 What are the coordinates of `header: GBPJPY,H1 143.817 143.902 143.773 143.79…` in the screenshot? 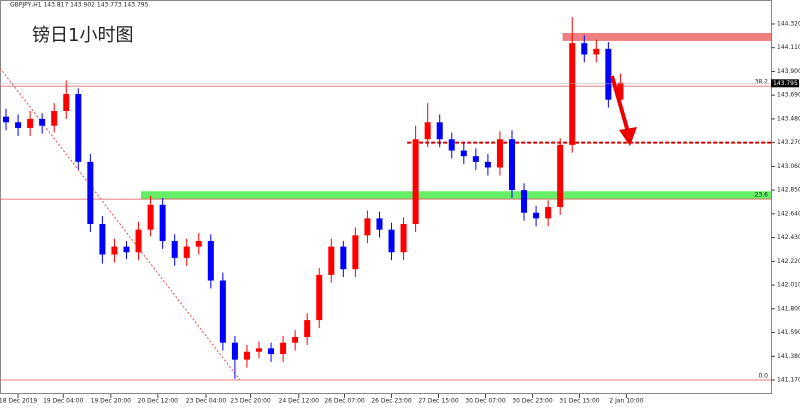 It's located at (79, 5).